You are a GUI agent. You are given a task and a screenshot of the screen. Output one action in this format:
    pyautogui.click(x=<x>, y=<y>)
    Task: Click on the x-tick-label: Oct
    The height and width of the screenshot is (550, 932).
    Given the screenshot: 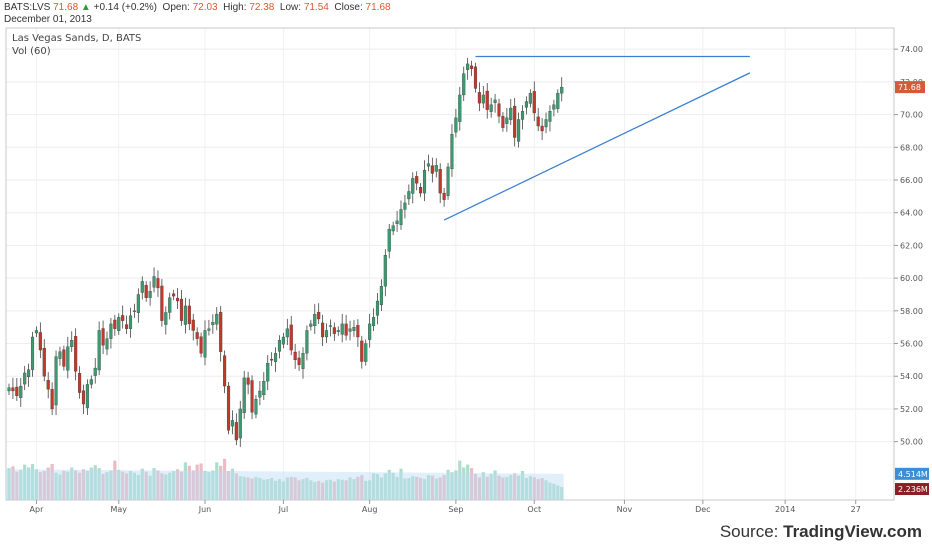 What is the action you would take?
    pyautogui.click(x=534, y=509)
    